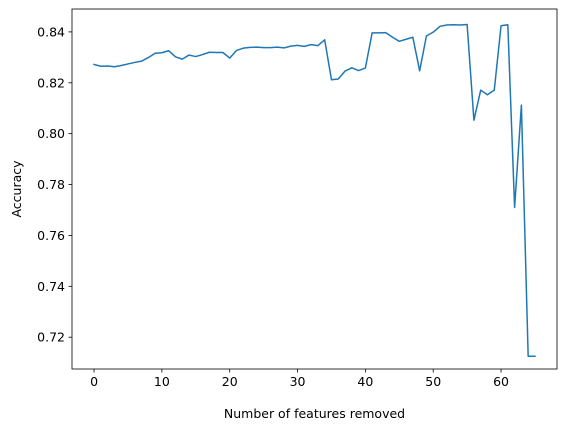 This screenshot has height=432, width=576. What do you see at coordinates (433, 381) in the screenshot?
I see `x-tick-label: 50` at bounding box center [433, 381].